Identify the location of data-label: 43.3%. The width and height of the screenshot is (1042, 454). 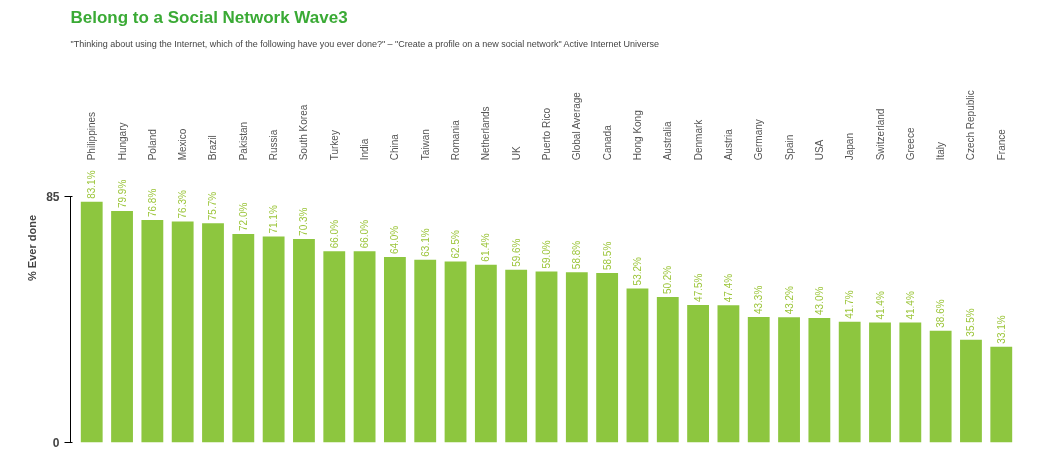
(759, 300).